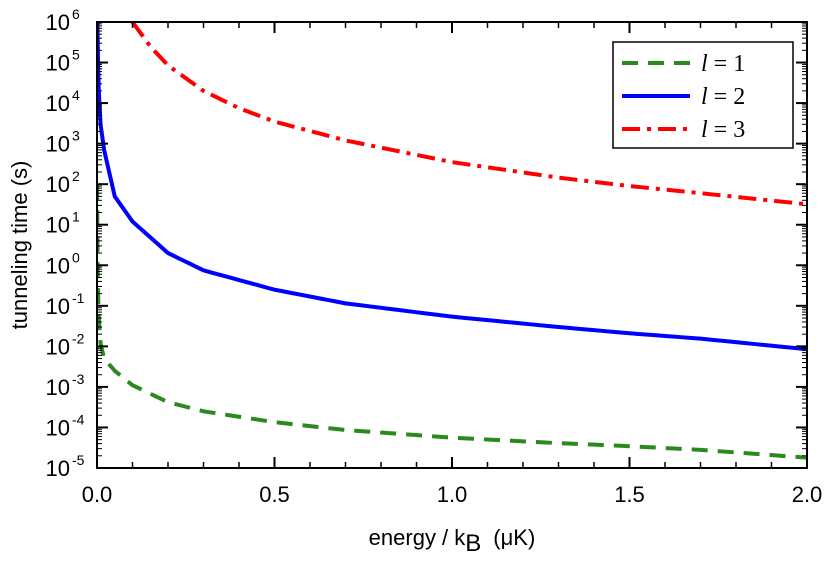 This screenshot has width=830, height=564. What do you see at coordinates (274, 494) in the screenshot?
I see `x-tick-label: 0.5` at bounding box center [274, 494].